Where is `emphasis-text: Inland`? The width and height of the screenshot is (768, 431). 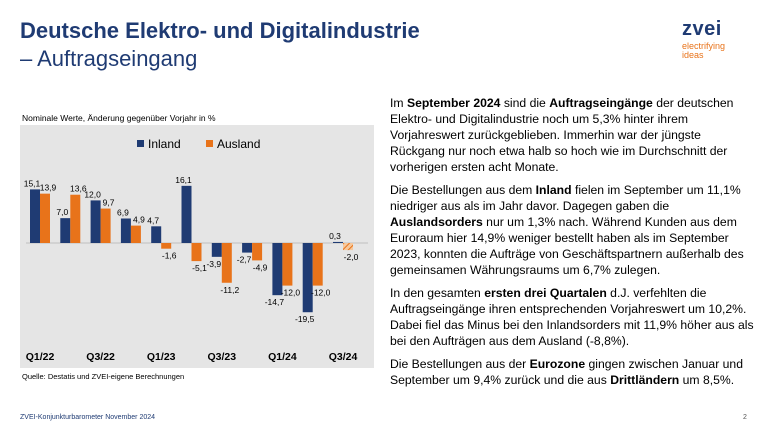
emphasis-text: Inland is located at coordinates (553, 190).